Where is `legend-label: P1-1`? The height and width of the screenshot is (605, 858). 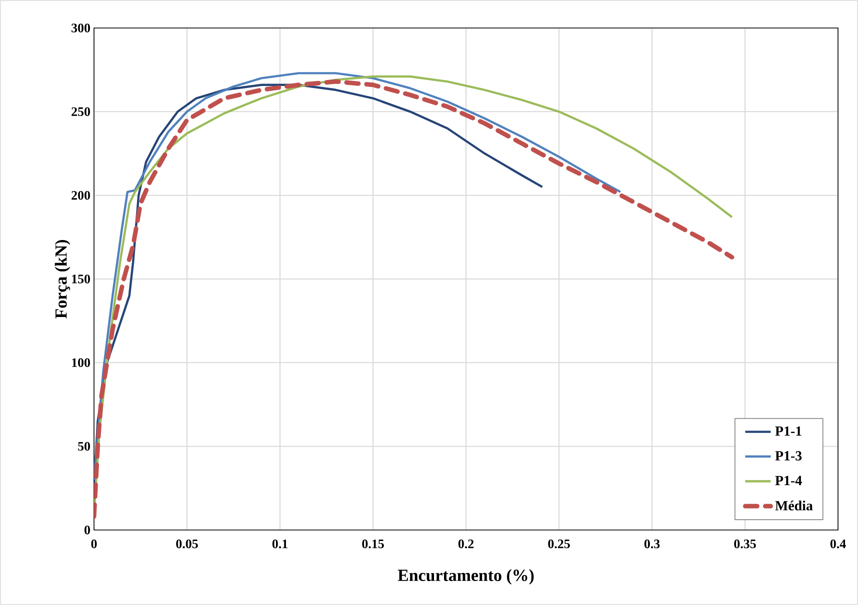 legend-label: P1-1 is located at coordinates (788, 431).